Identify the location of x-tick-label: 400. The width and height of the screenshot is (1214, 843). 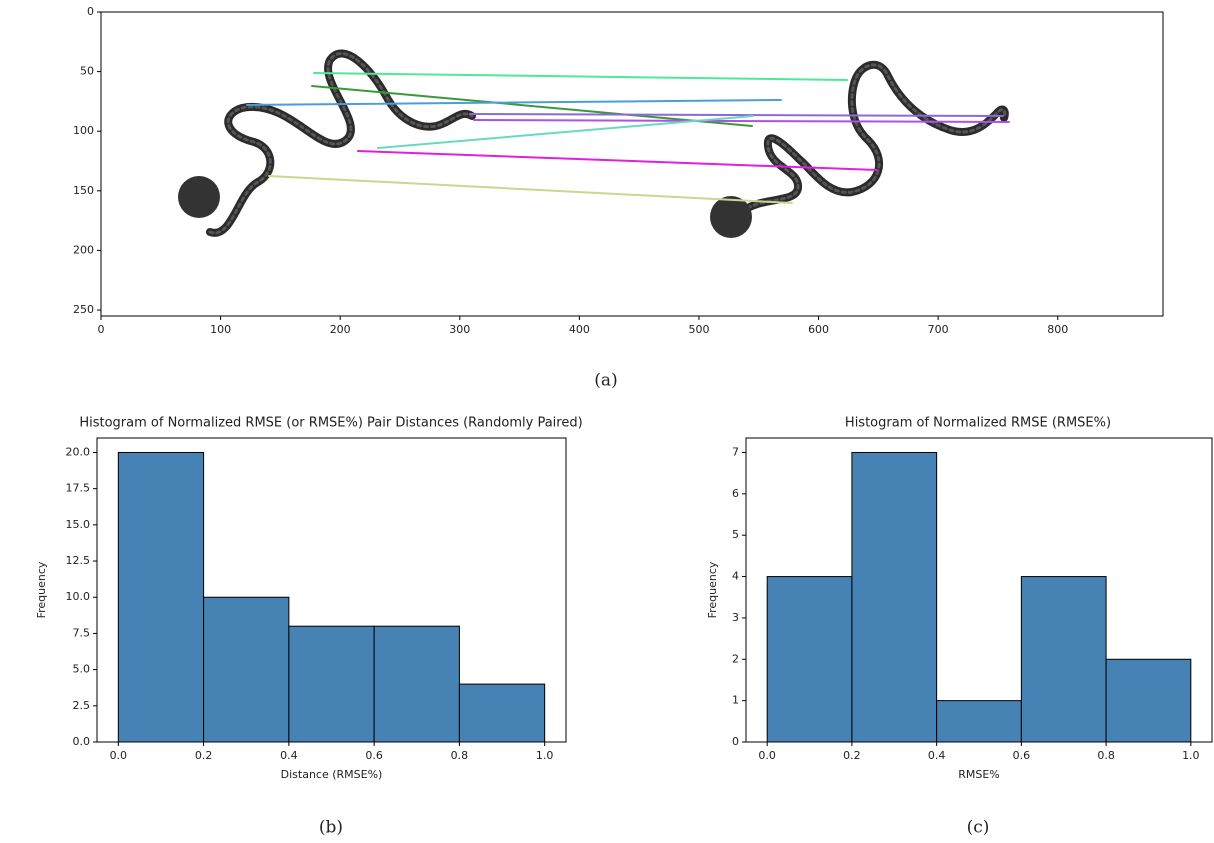
(579, 329).